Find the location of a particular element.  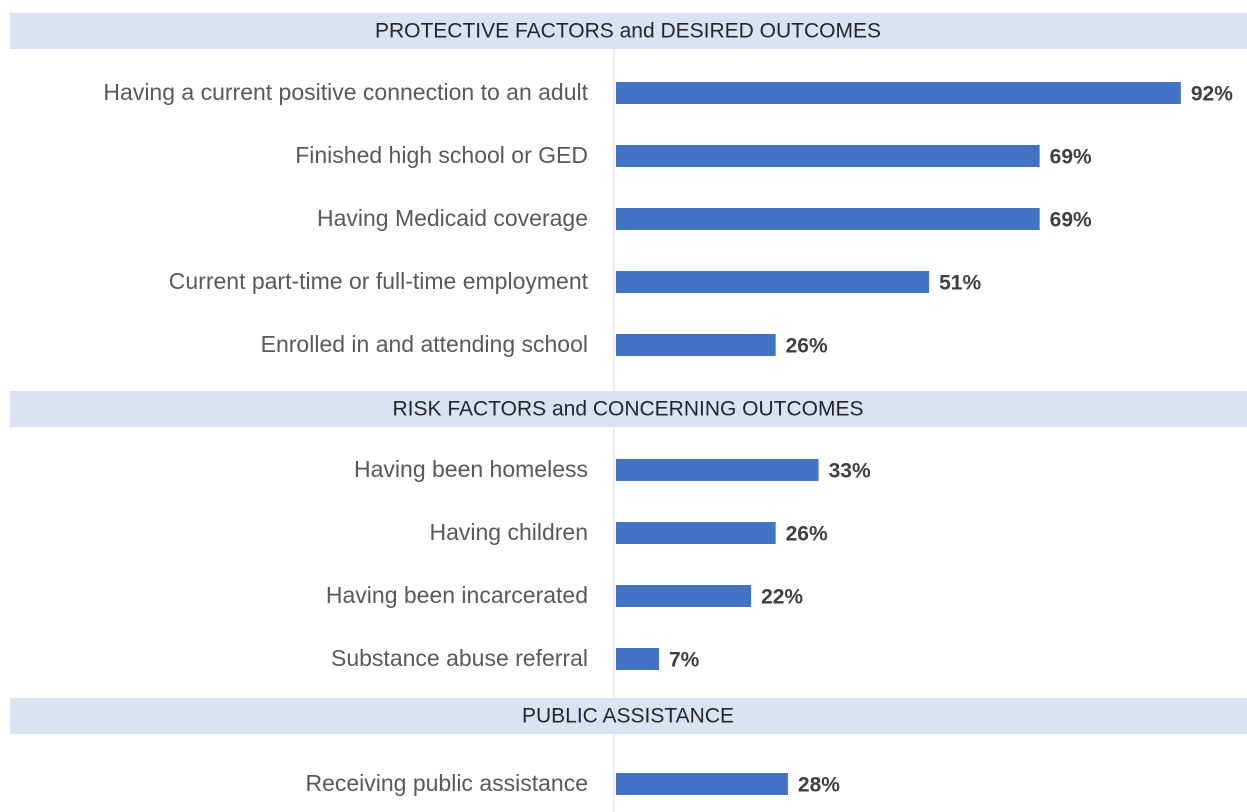

value-label: 7% is located at coordinates (684, 660).